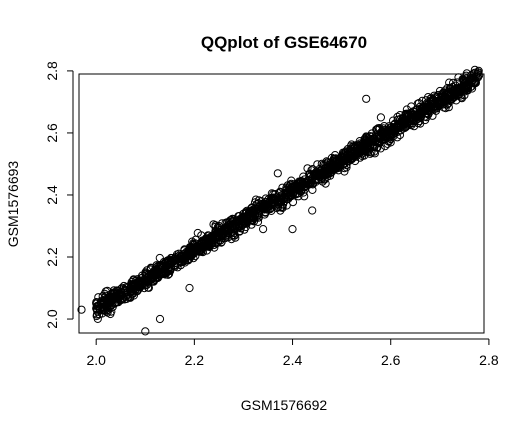 The height and width of the screenshot is (434, 524). Describe the element at coordinates (52, 71) in the screenshot. I see `y-tick-label: 2.8` at that location.